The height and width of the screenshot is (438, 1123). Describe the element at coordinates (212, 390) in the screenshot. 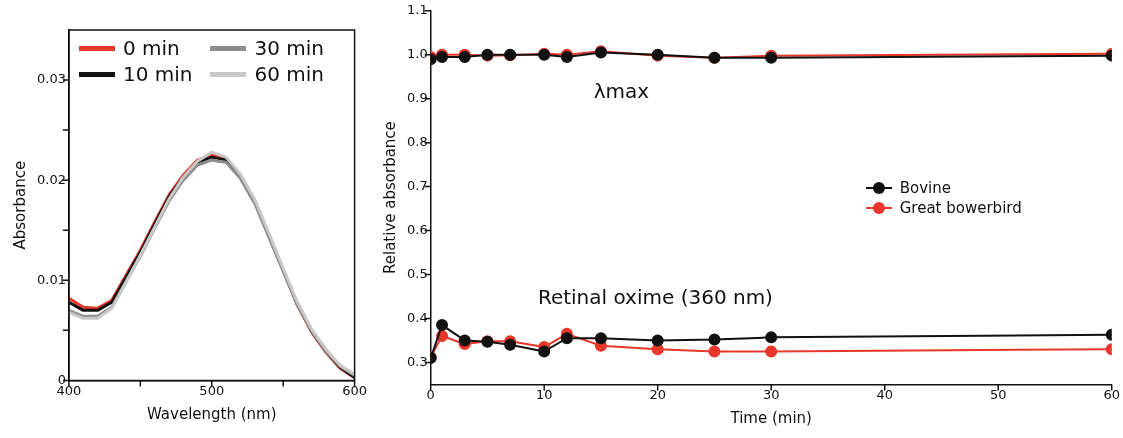

I see `x-tick-label: 500` at that location.